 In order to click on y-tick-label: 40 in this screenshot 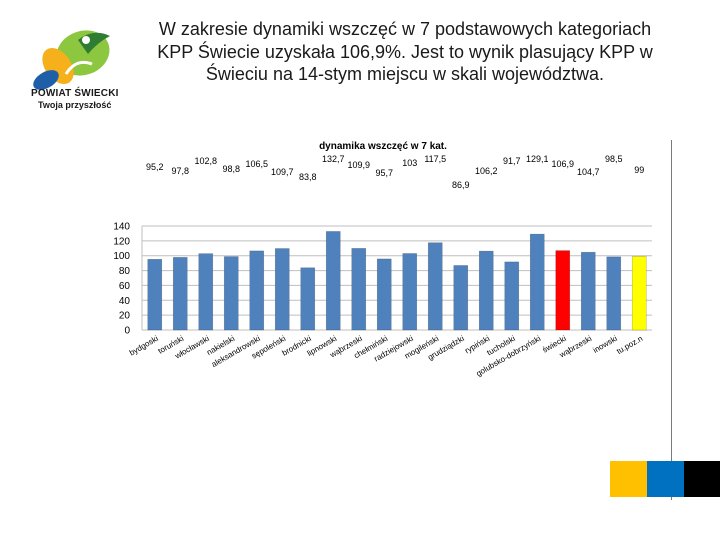, I will do `click(125, 301)`.